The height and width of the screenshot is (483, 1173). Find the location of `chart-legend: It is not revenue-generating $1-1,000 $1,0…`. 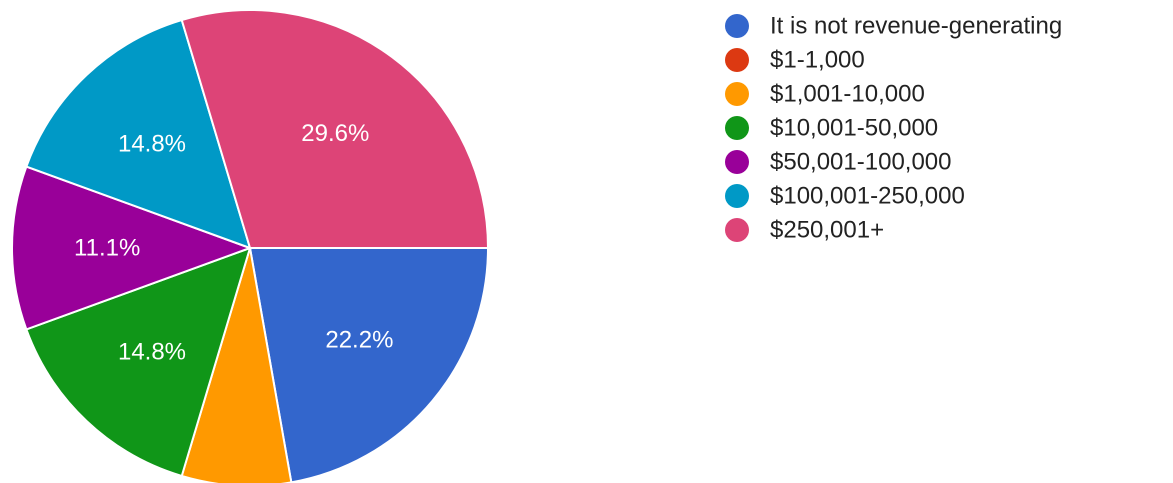

chart-legend: It is not revenue-generating $1-1,000 $1,0… is located at coordinates (893, 128).